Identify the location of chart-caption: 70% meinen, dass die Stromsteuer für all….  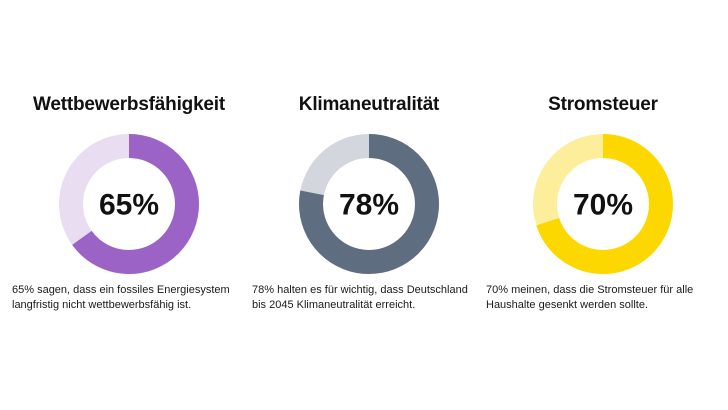
(590, 297).